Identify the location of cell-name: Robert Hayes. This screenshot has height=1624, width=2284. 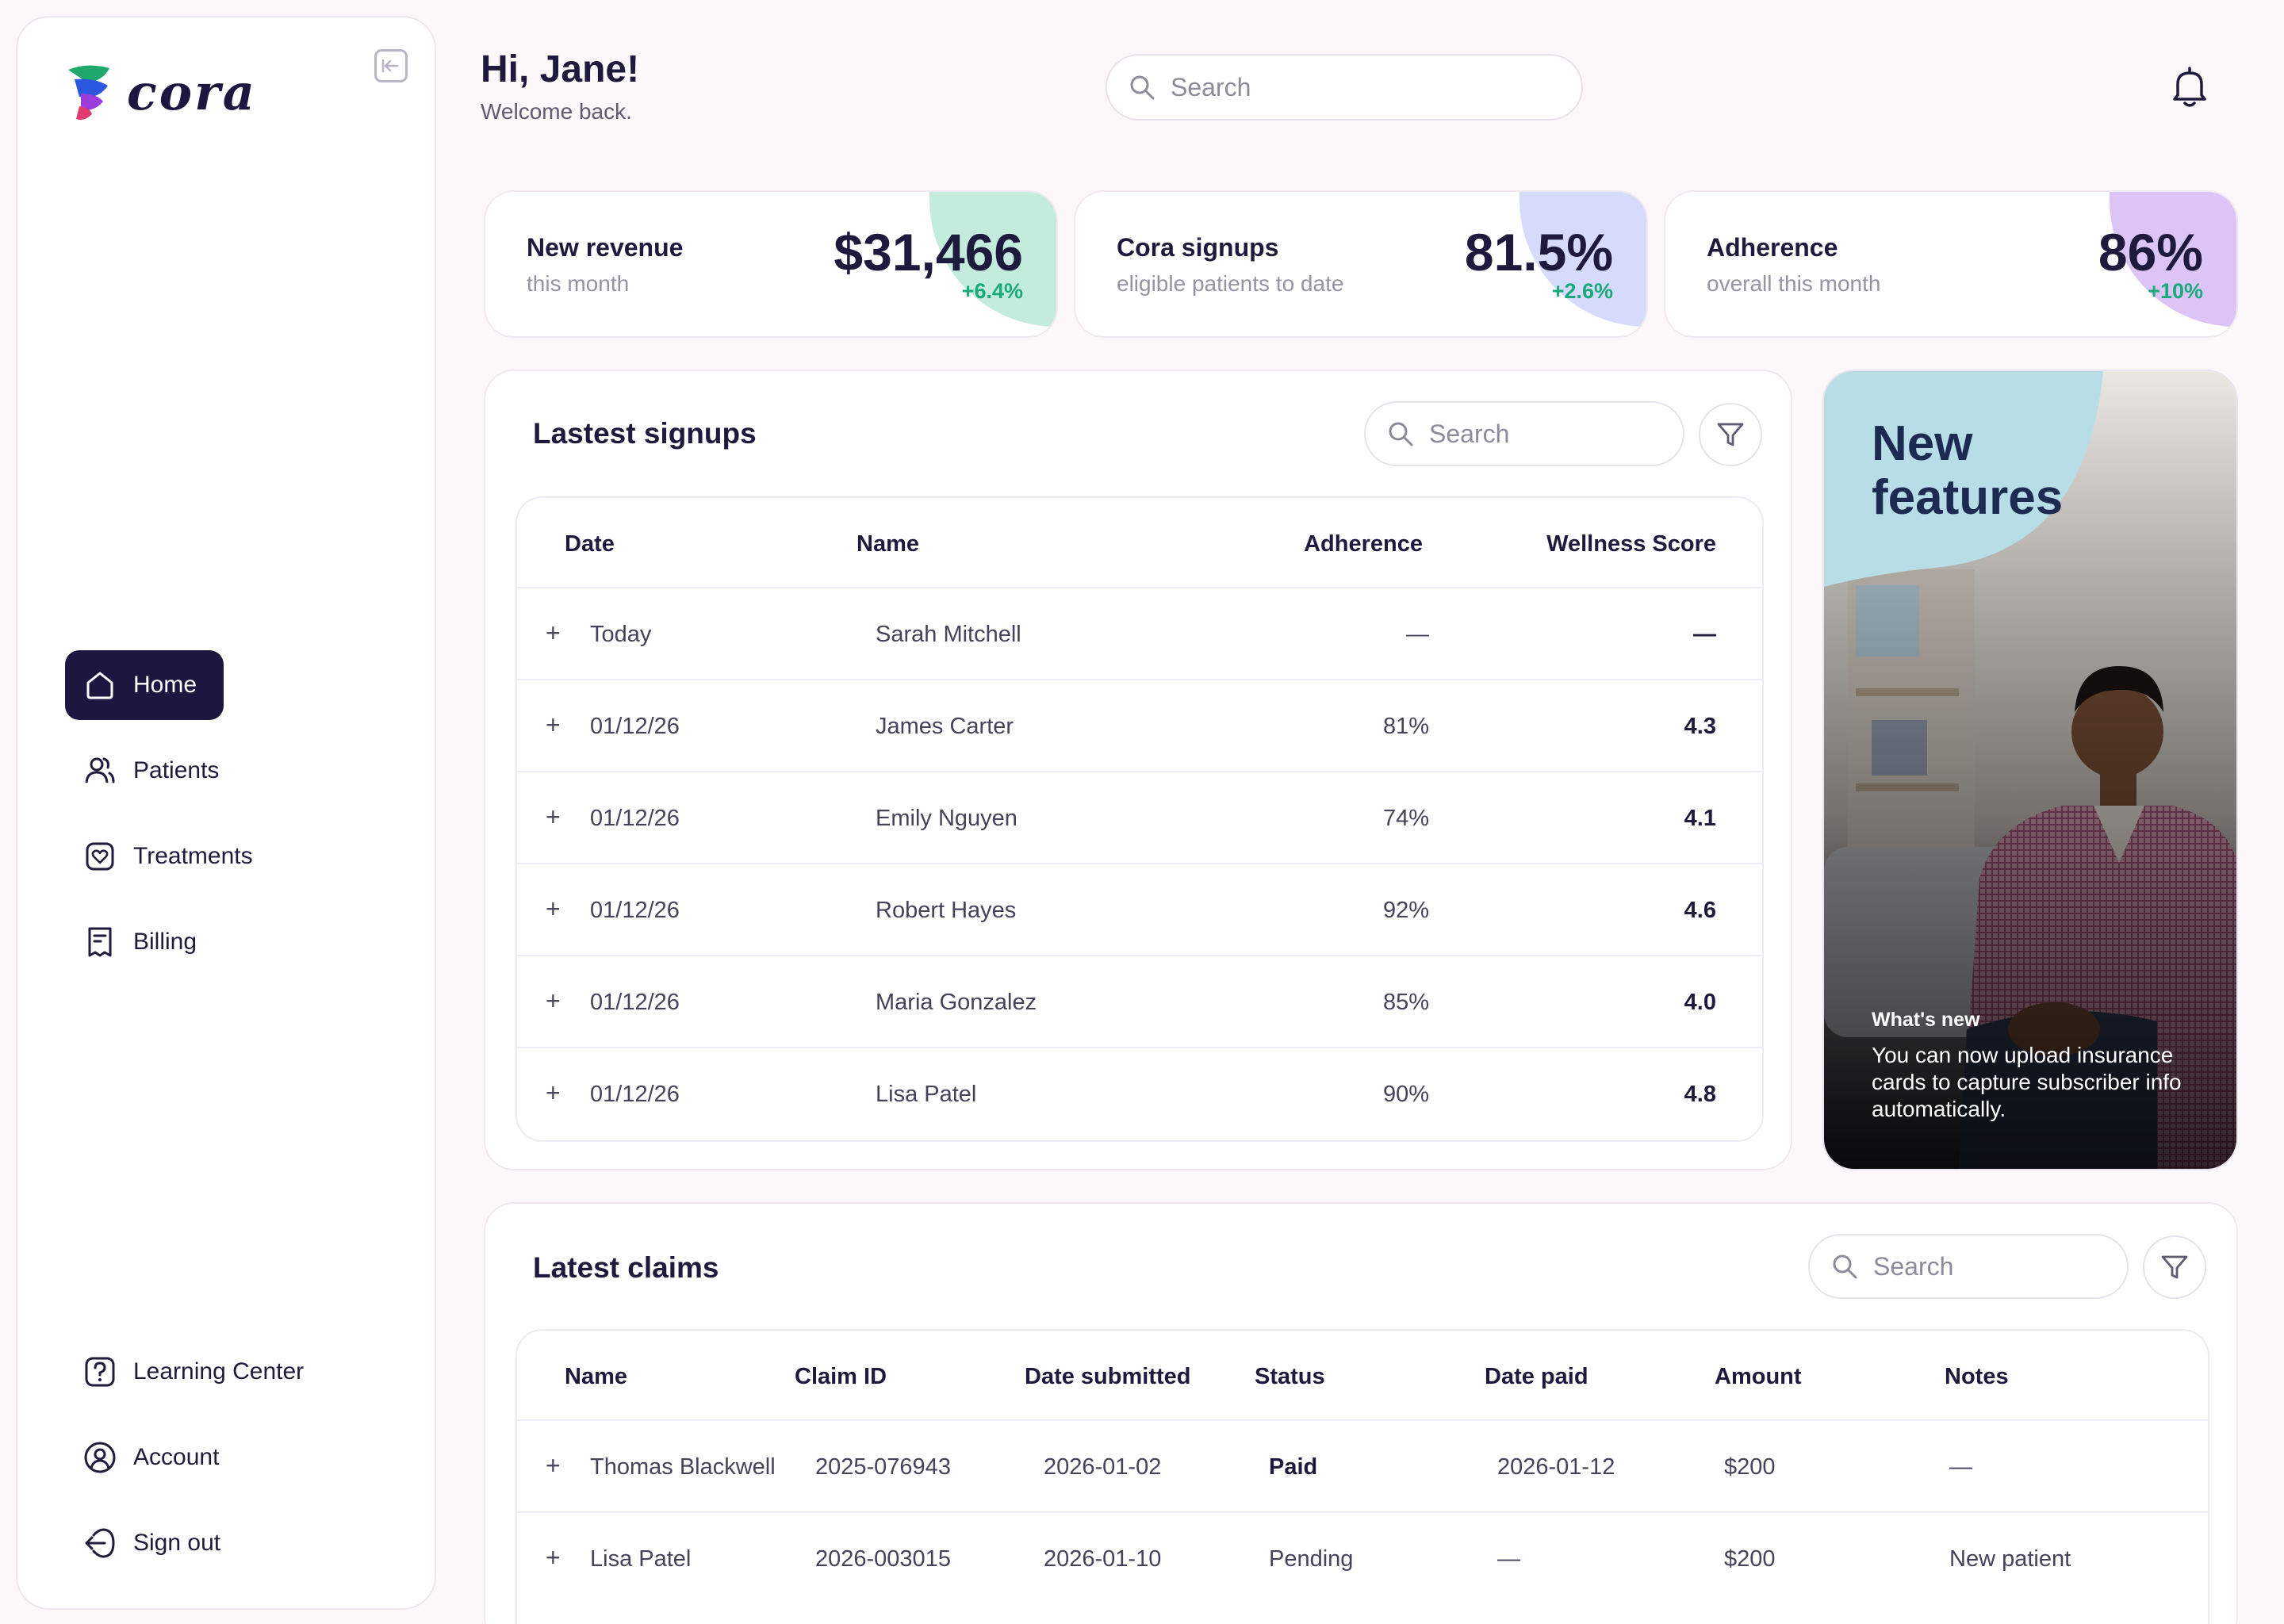
(946, 910).